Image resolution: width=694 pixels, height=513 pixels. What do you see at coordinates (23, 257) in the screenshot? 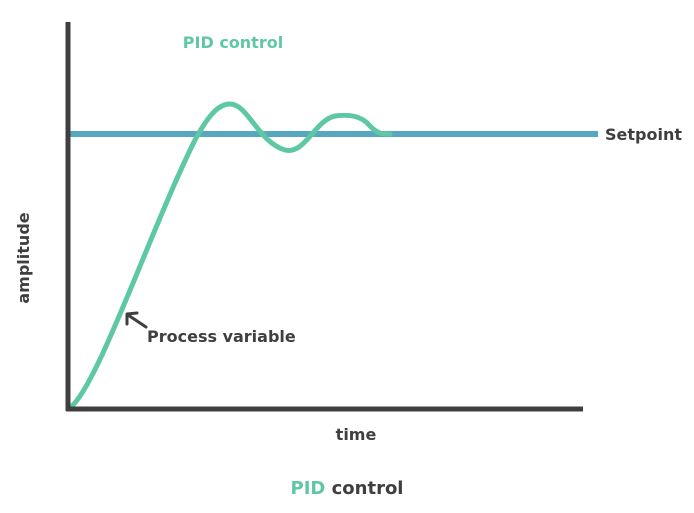
I see `y-axis-label: amplitude` at bounding box center [23, 257].